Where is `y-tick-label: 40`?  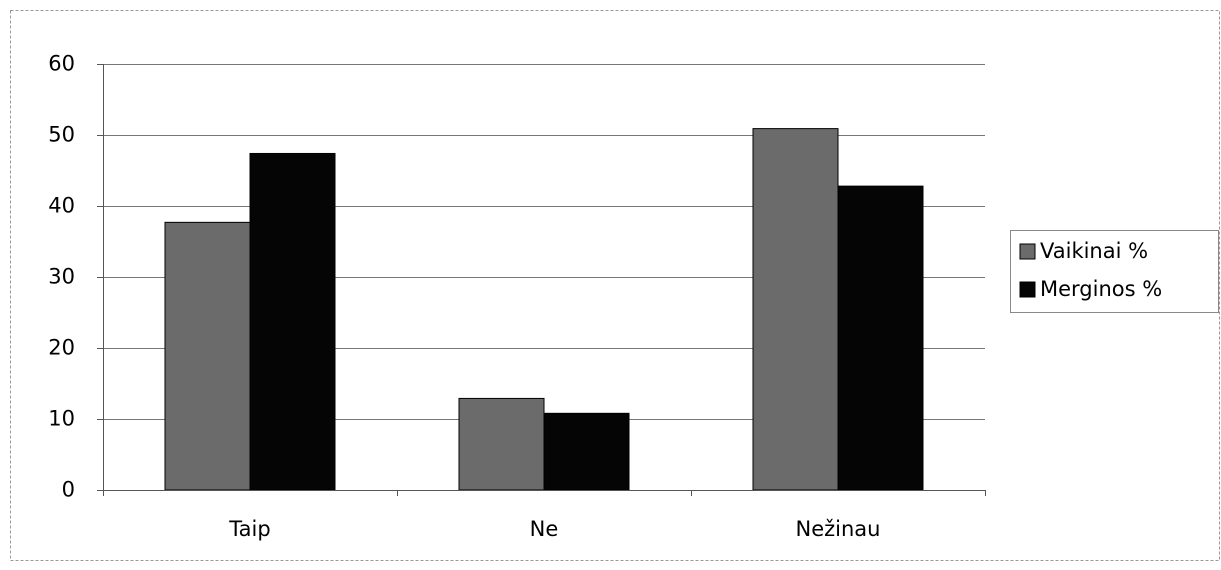 y-tick-label: 40 is located at coordinates (61, 206).